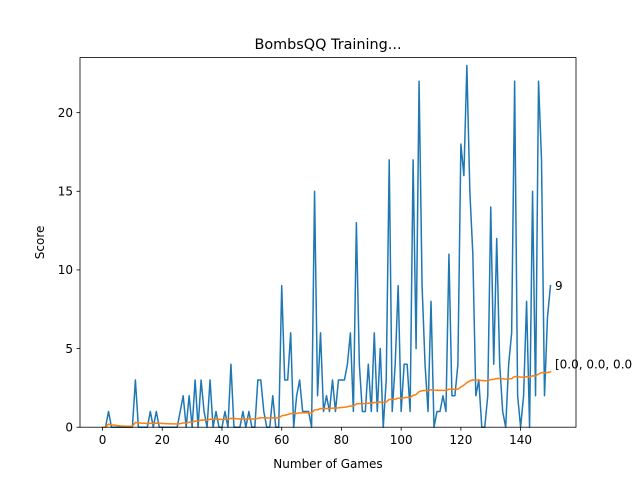 The height and width of the screenshot is (485, 640). Describe the element at coordinates (341, 440) in the screenshot. I see `x-tick-label: 80` at that location.